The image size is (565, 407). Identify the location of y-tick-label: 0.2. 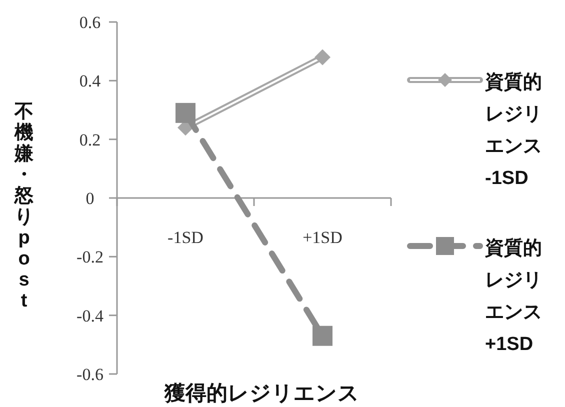
(90, 140).